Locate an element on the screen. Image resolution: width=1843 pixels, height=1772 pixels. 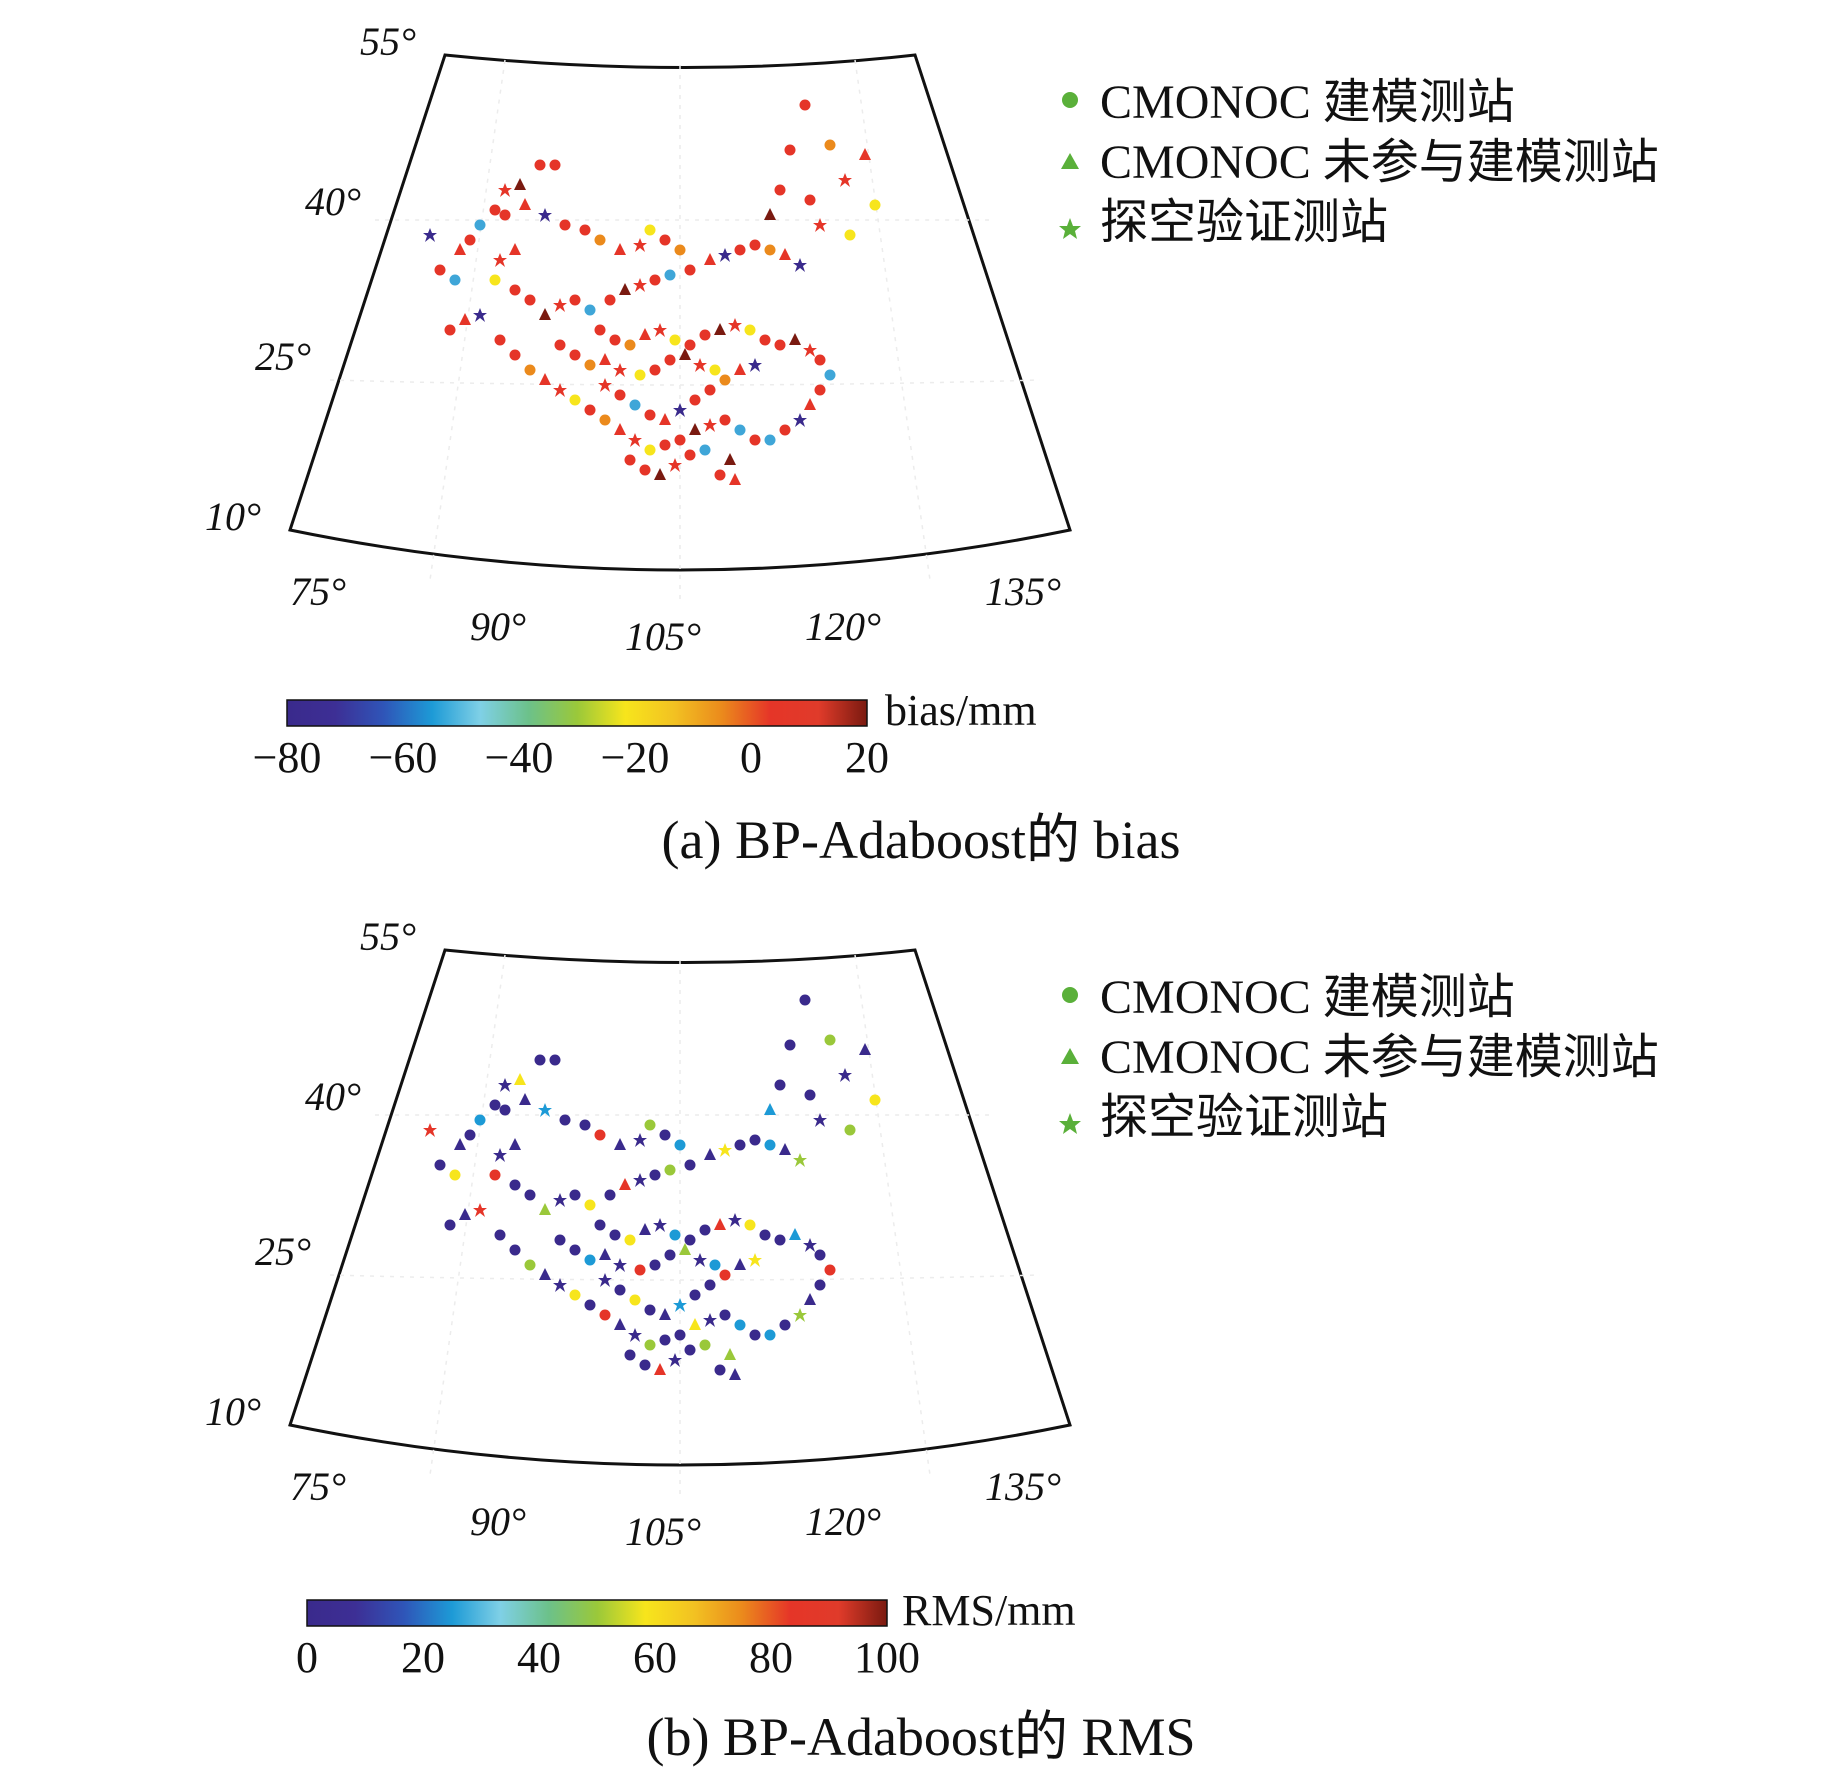
colorbar-tick: −20 is located at coordinates (635, 757).